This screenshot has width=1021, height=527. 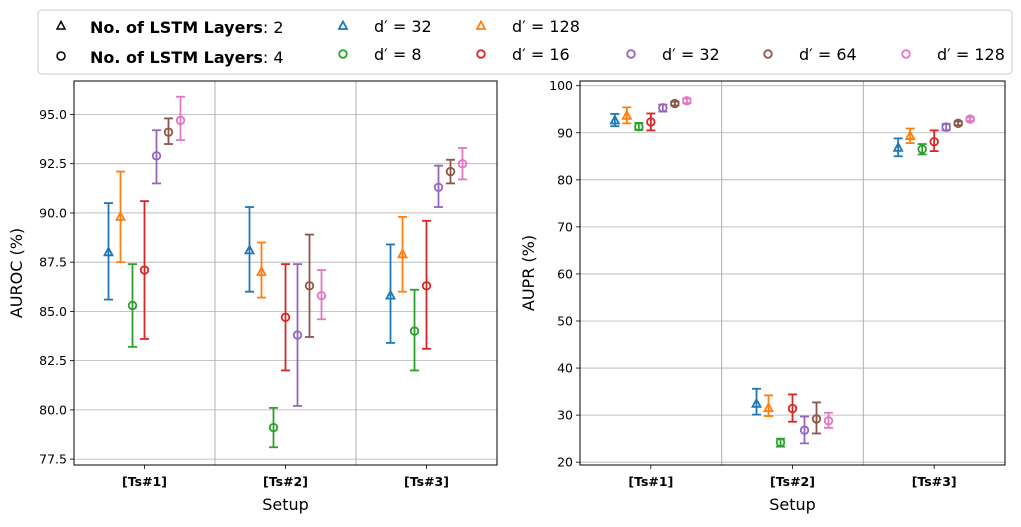 What do you see at coordinates (561, 85) in the screenshot?
I see `aupr-ytick-label: 100` at bounding box center [561, 85].